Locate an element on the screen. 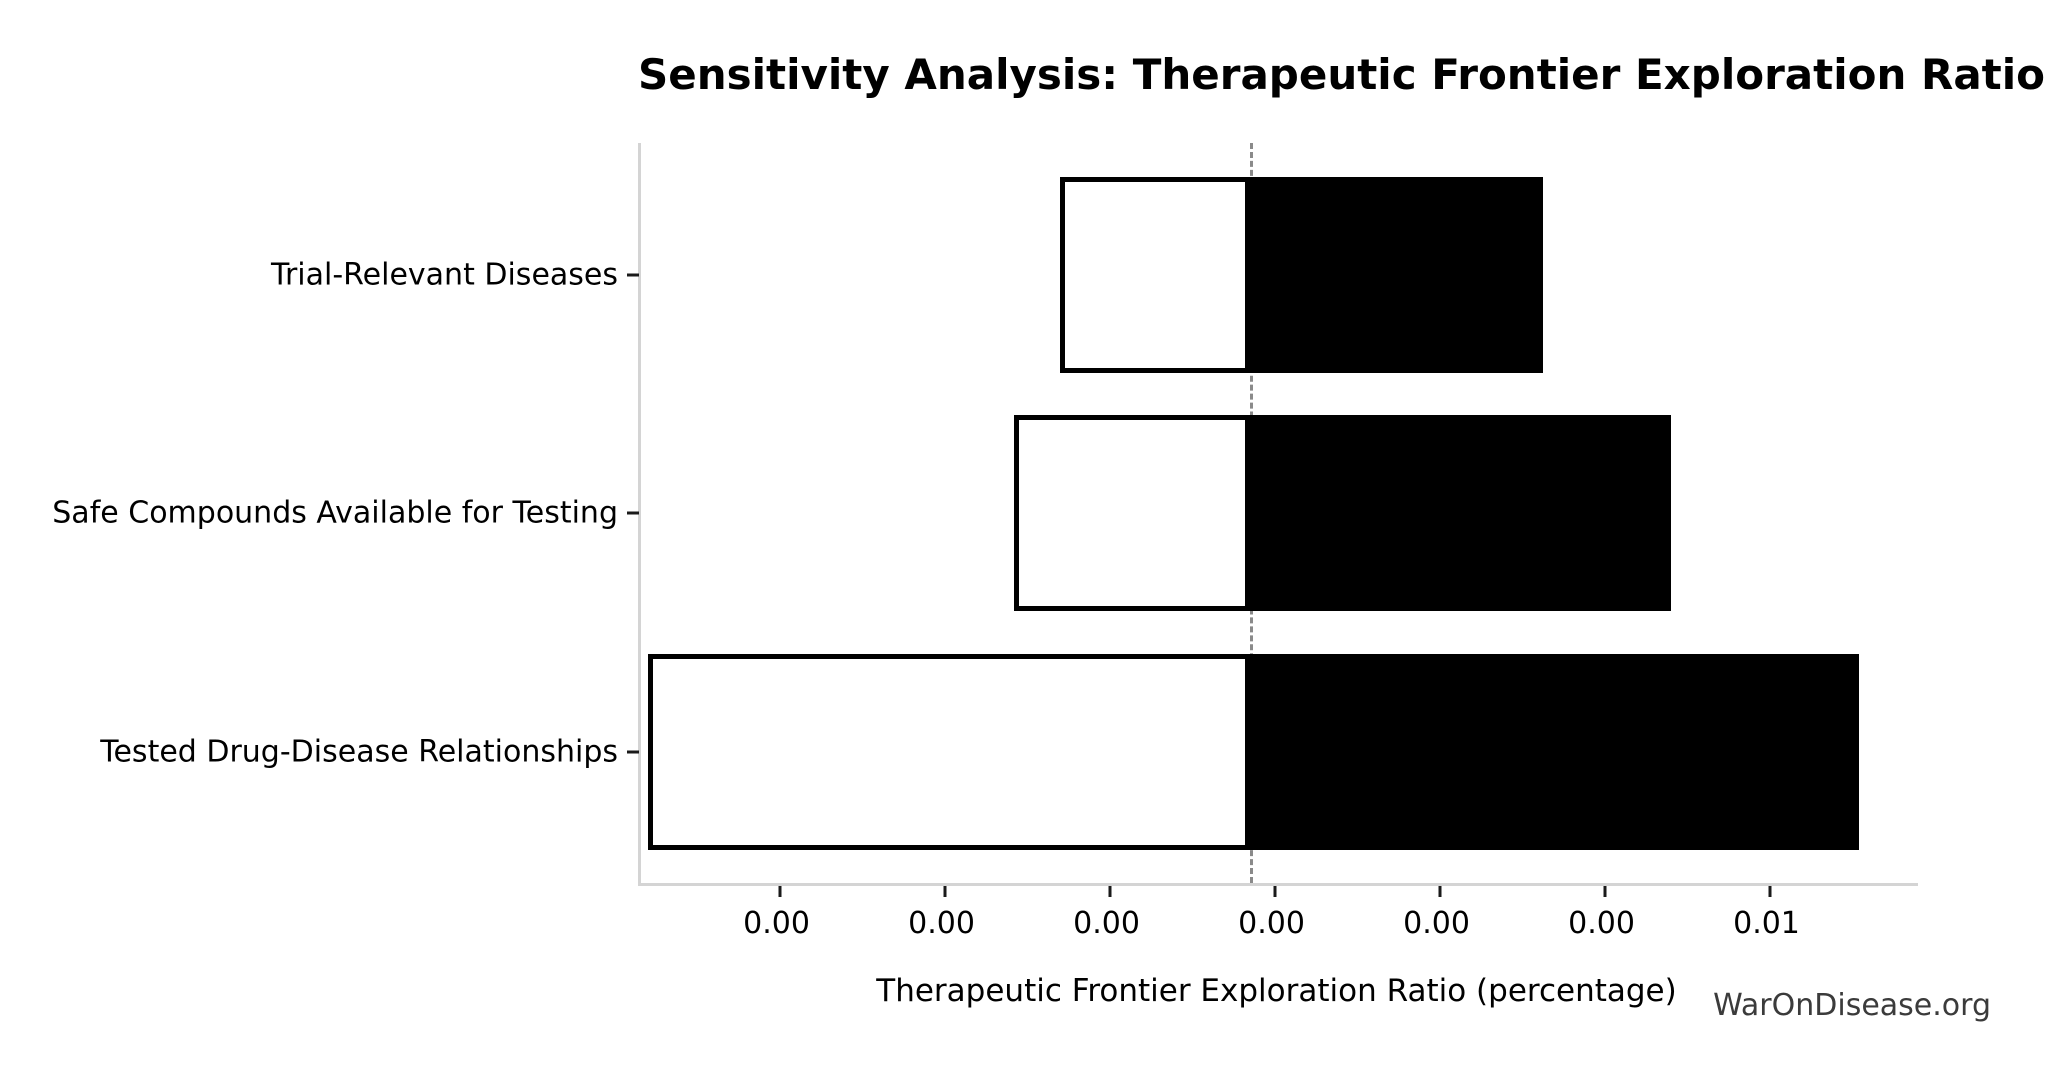 The image size is (2049, 1075). x-tick-label: 0.01 is located at coordinates (1766, 923).